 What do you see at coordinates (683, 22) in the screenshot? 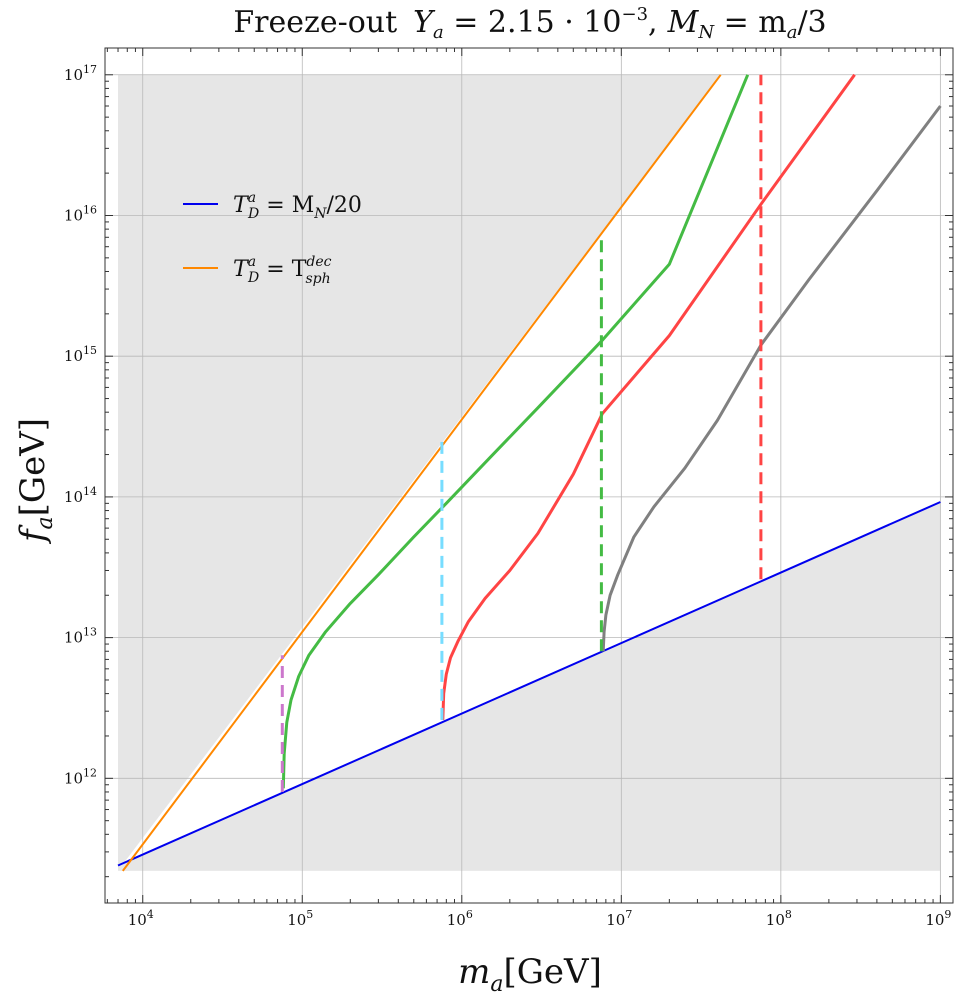
I see `title-mn-symbol: M` at bounding box center [683, 22].